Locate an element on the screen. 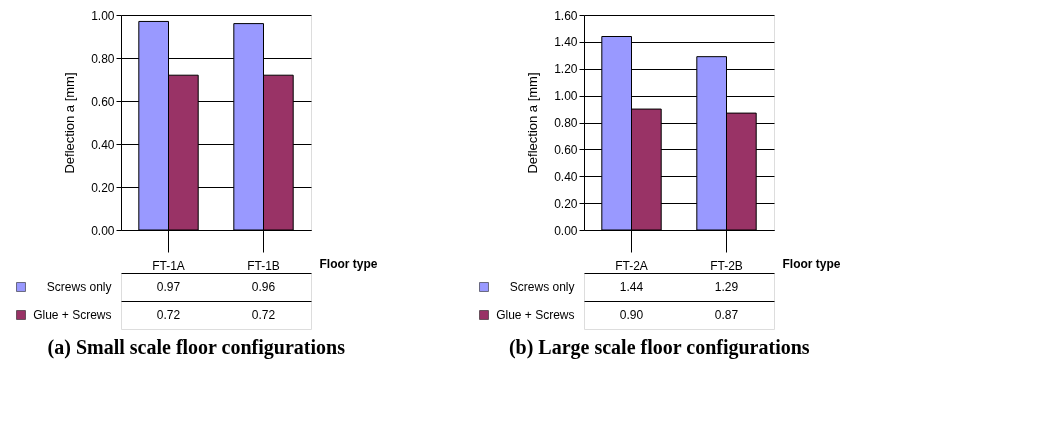 The height and width of the screenshot is (446, 1060). y-tick-label: 1.20 is located at coordinates (566, 69).